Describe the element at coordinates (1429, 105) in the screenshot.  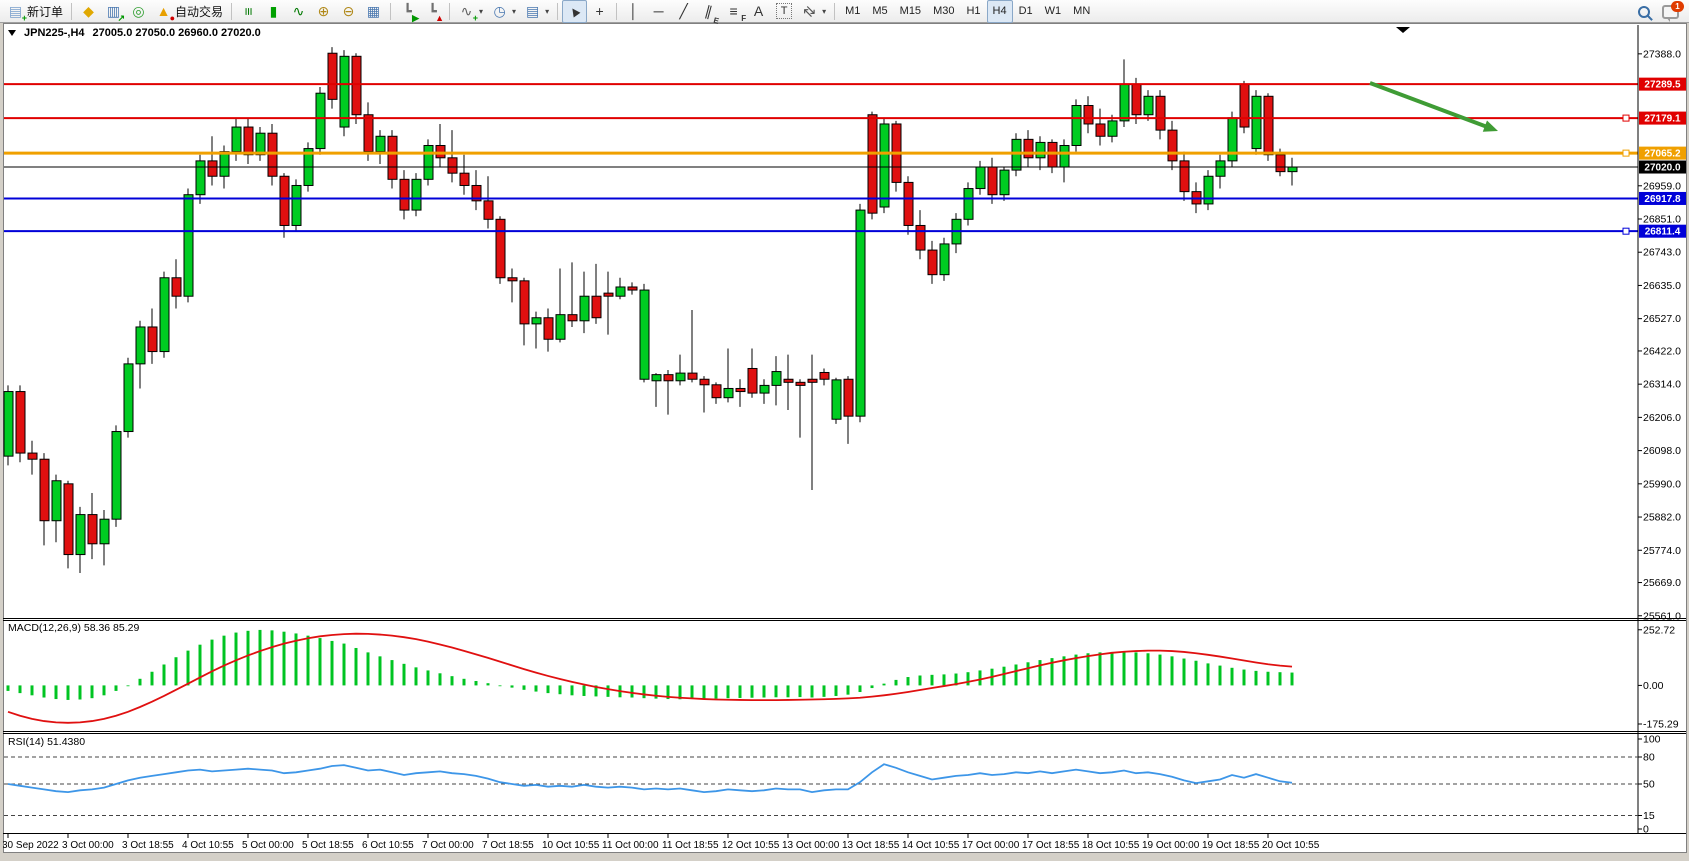
I see `trend-arrow-annotation` at that location.